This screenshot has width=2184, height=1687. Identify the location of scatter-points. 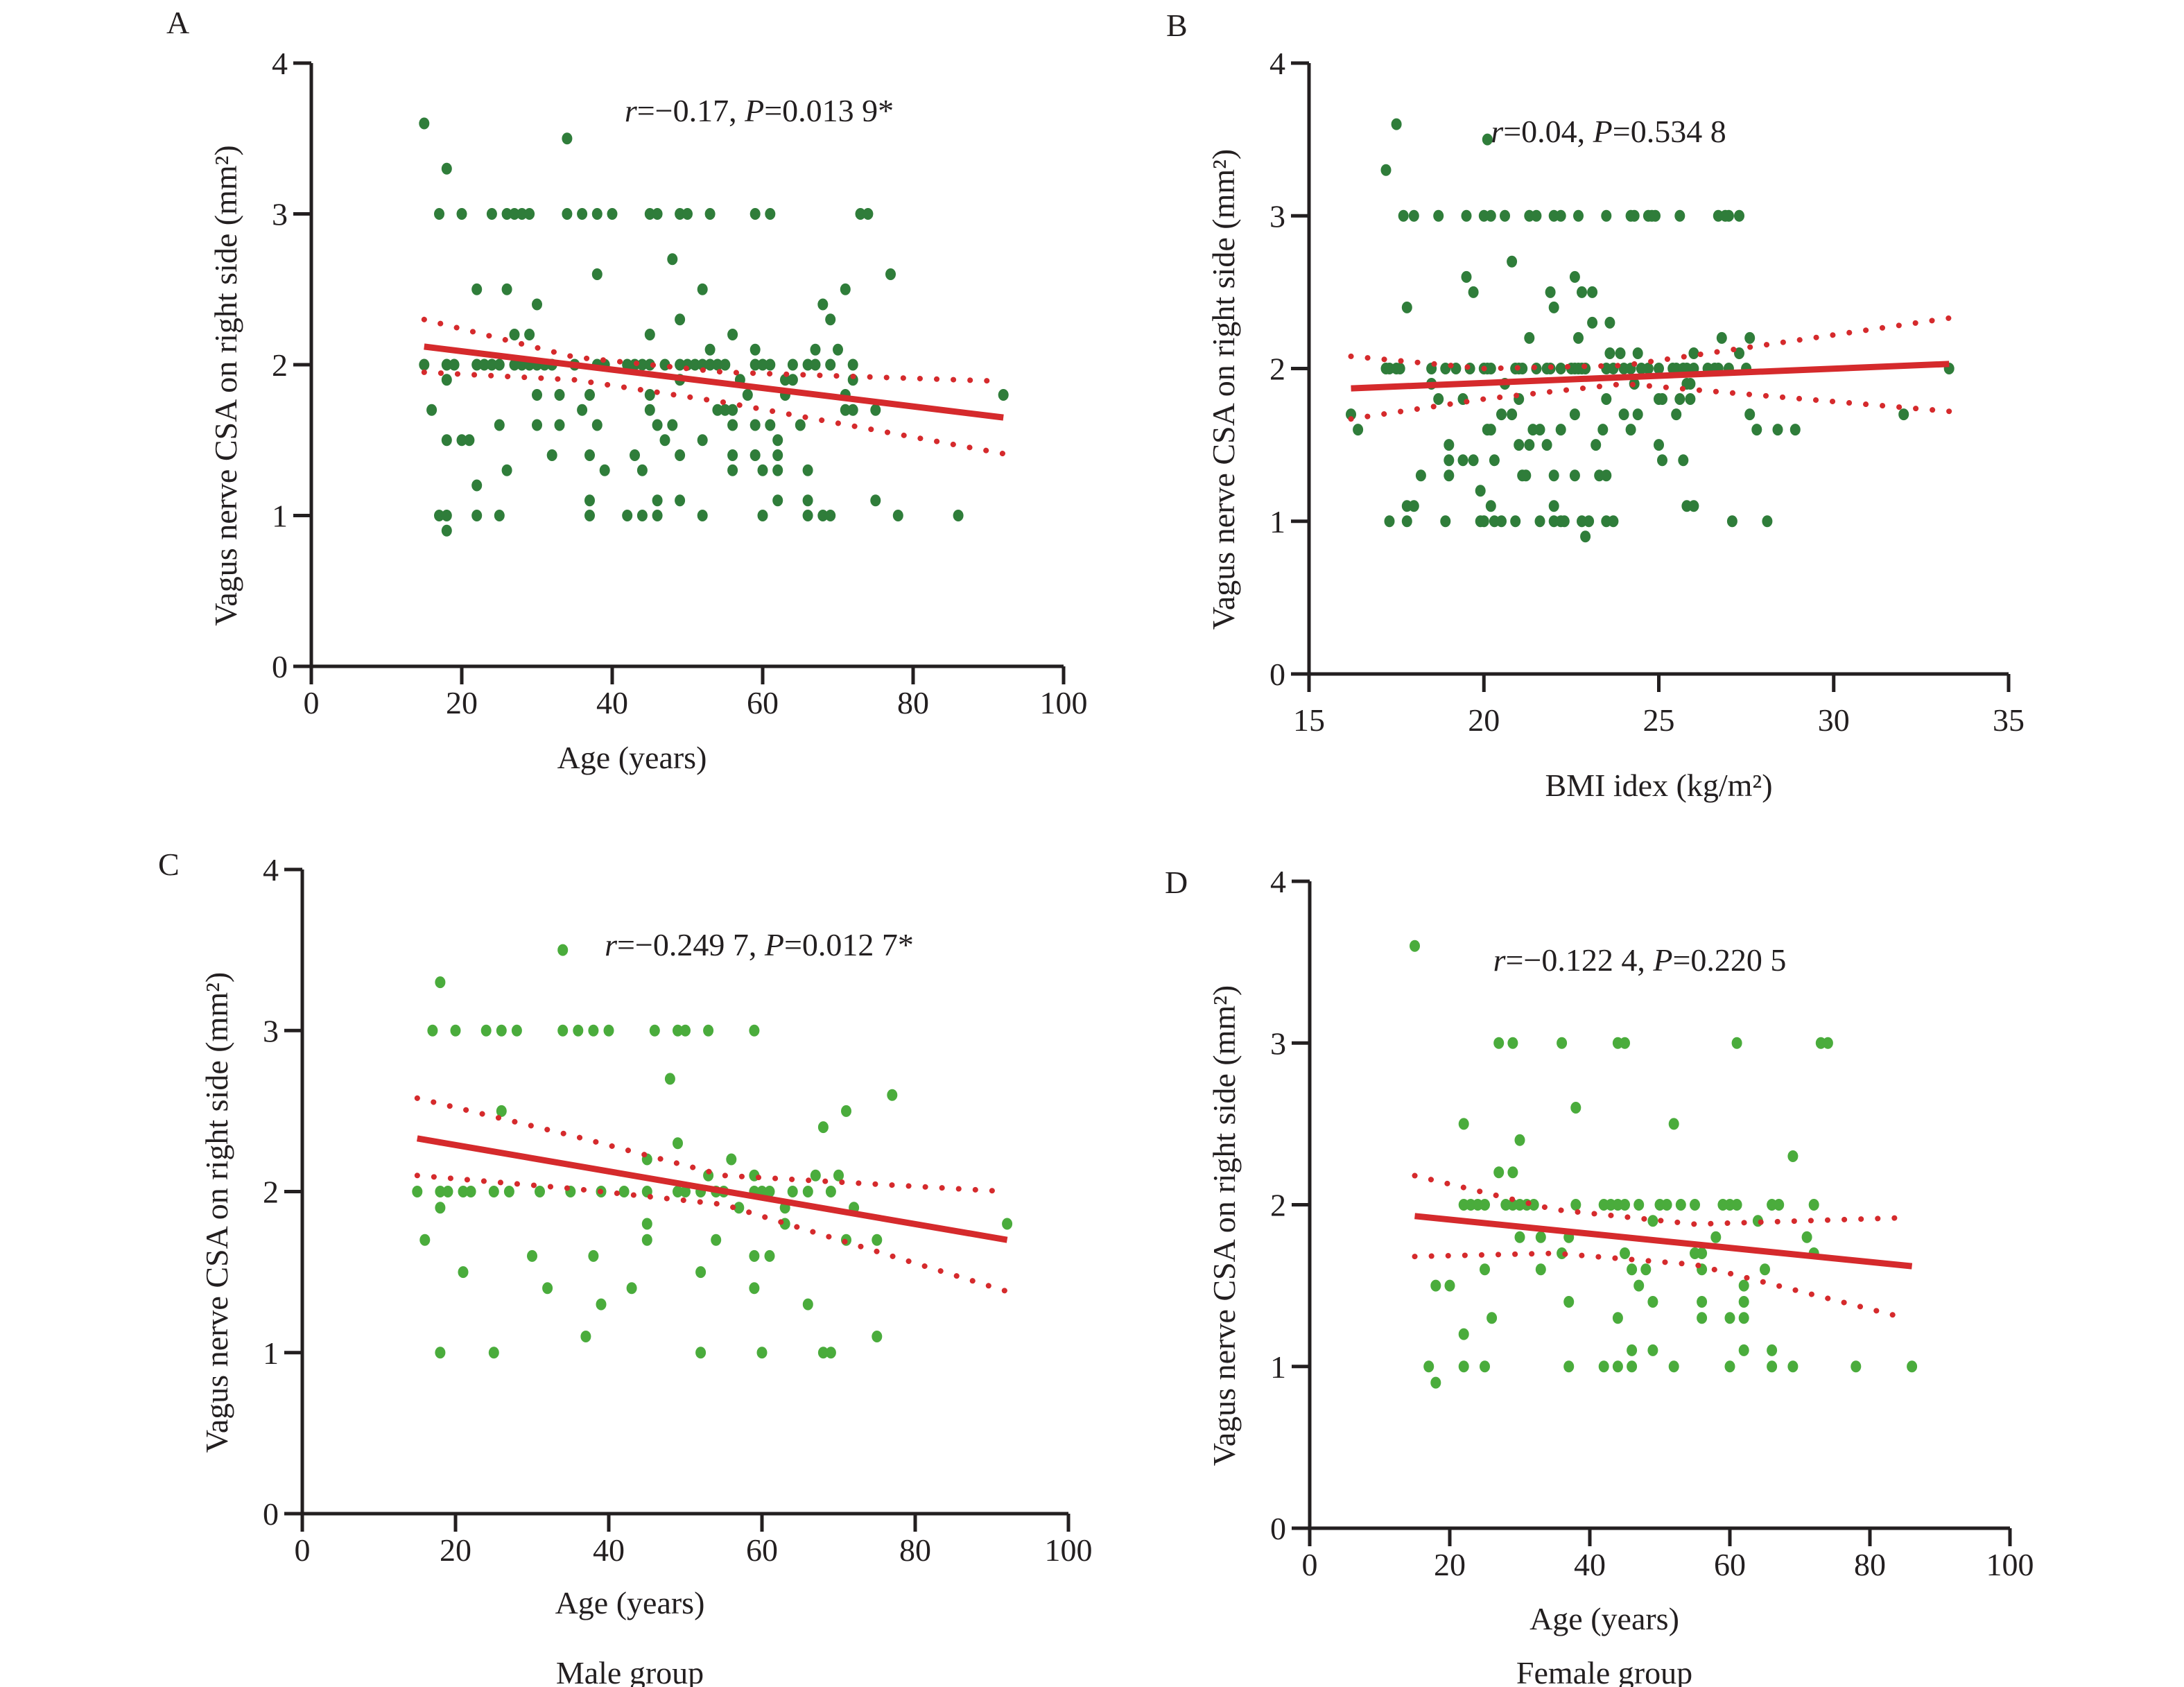
(1664, 1164).